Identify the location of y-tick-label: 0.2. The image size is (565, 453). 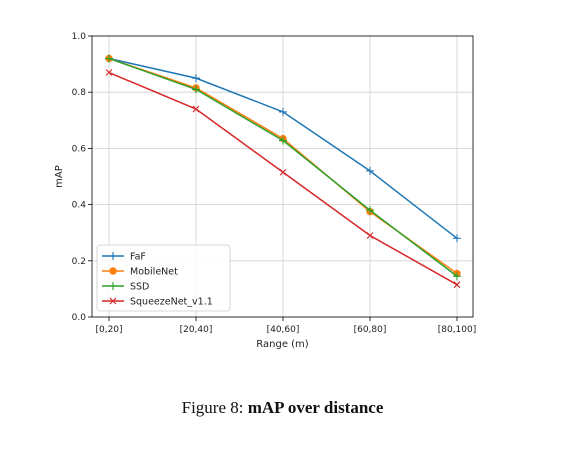
(79, 262).